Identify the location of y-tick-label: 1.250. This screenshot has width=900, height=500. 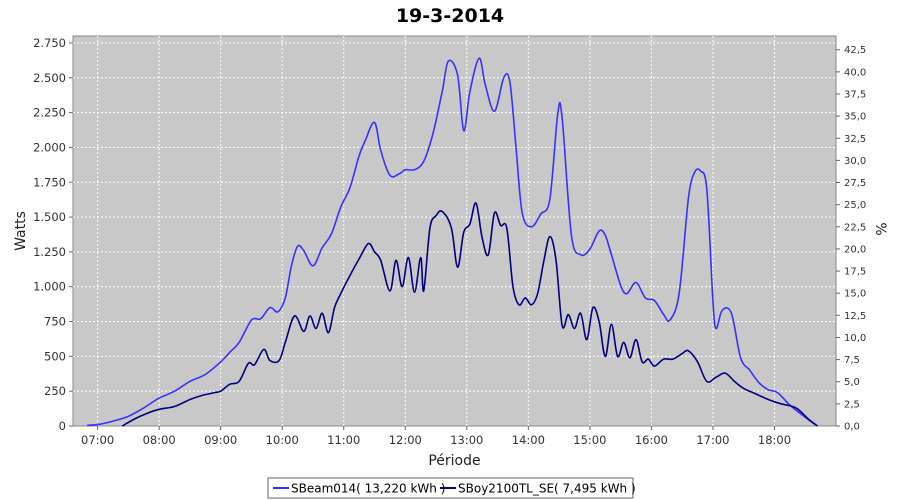
(49, 252).